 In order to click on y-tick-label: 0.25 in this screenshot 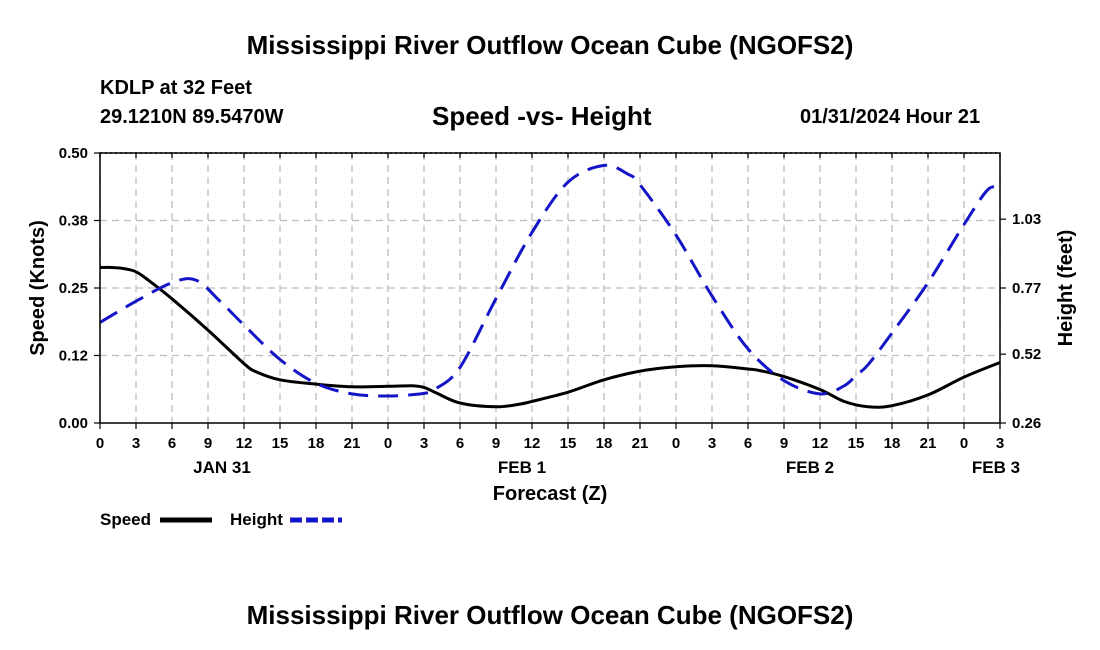, I will do `click(73, 288)`.